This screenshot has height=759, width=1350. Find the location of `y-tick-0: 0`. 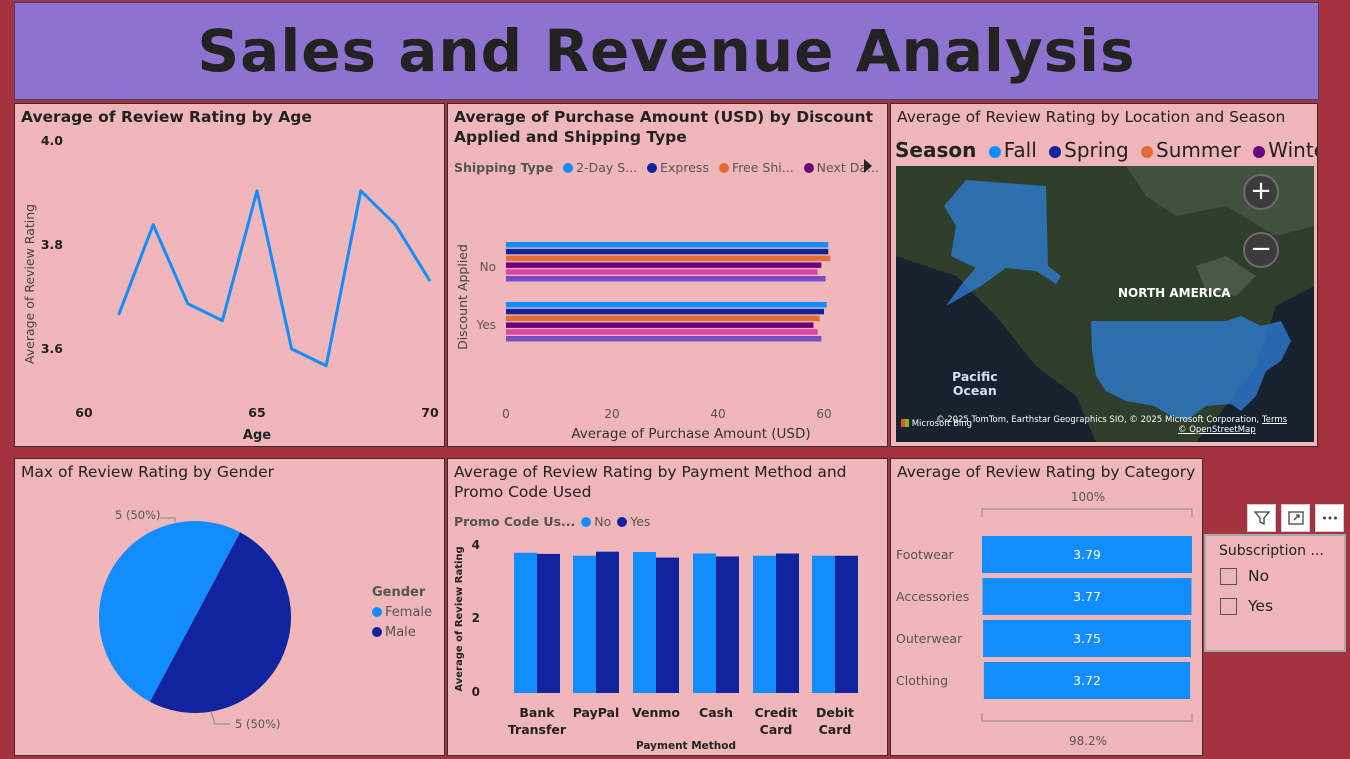

y-tick-0: 0 is located at coordinates (476, 692).